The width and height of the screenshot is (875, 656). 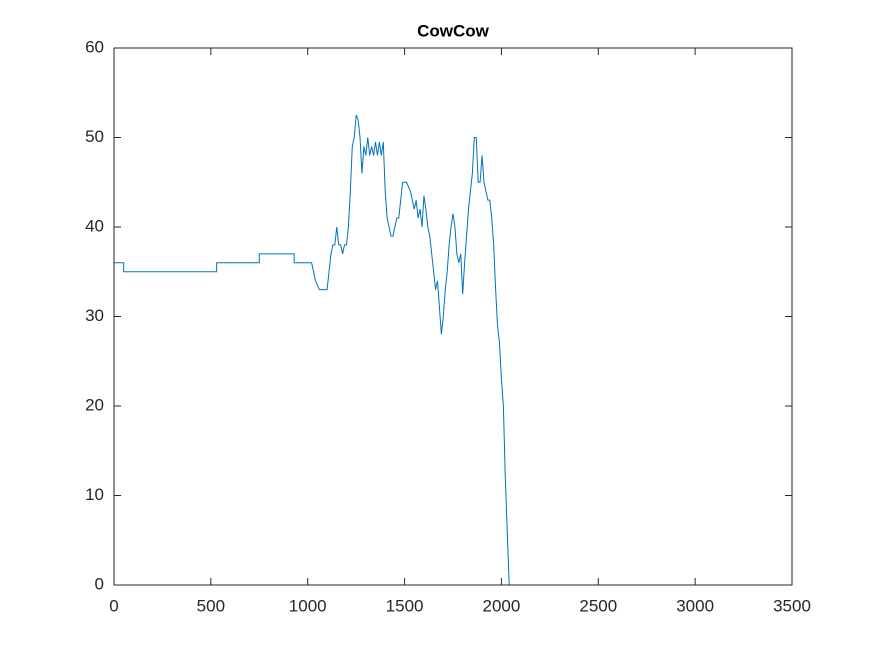 I want to click on x-tick-label: 1000, so click(x=308, y=605).